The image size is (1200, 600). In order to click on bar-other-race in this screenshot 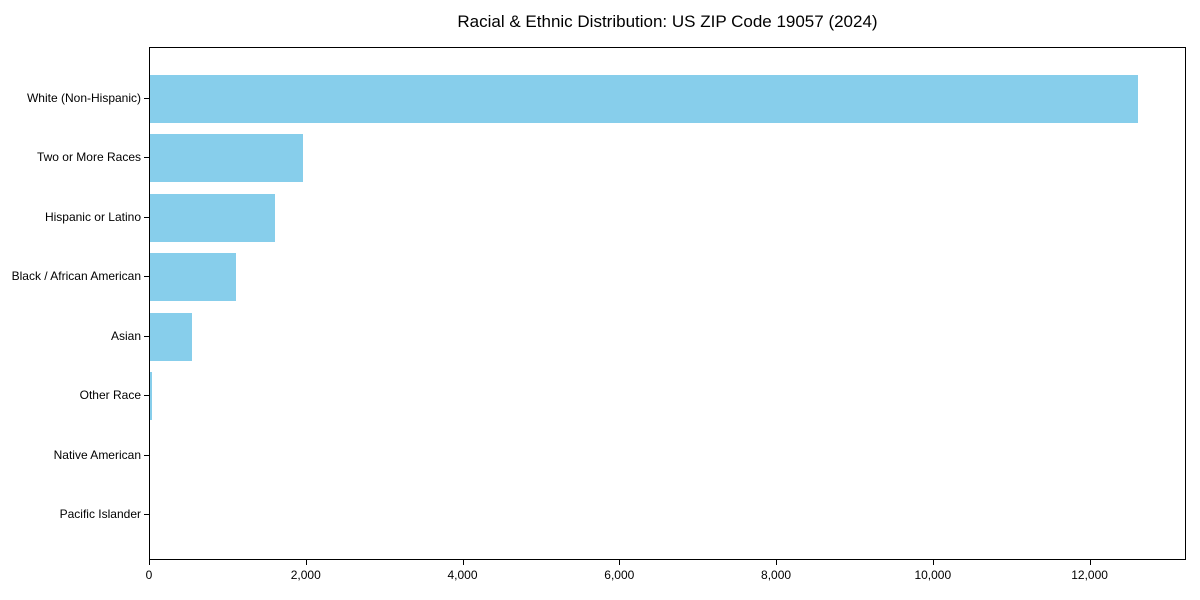, I will do `click(151, 396)`.